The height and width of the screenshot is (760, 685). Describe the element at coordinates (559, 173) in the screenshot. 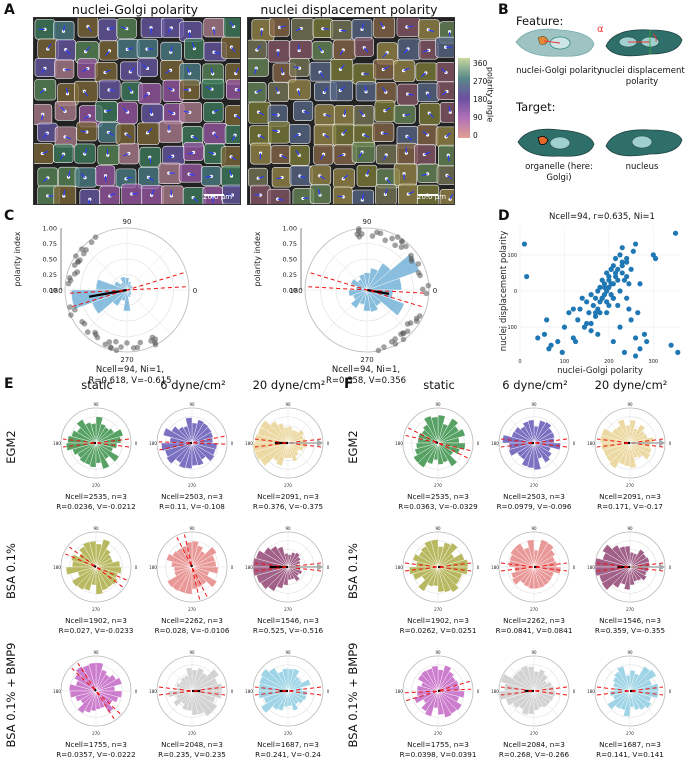

I see `target-left-label: organelle (here: Golgi)` at that location.